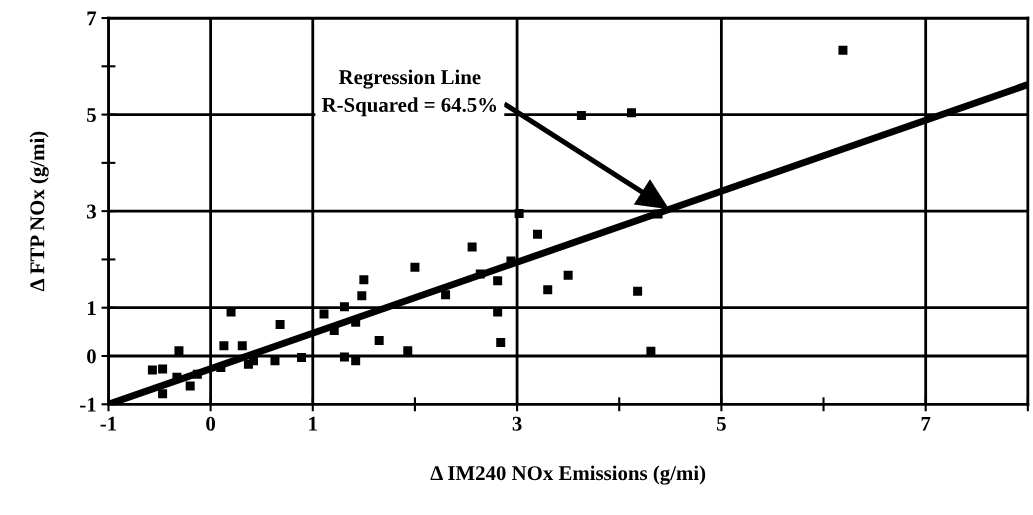  Describe the element at coordinates (92, 18) in the screenshot. I see `y-tick-label: 7` at that location.